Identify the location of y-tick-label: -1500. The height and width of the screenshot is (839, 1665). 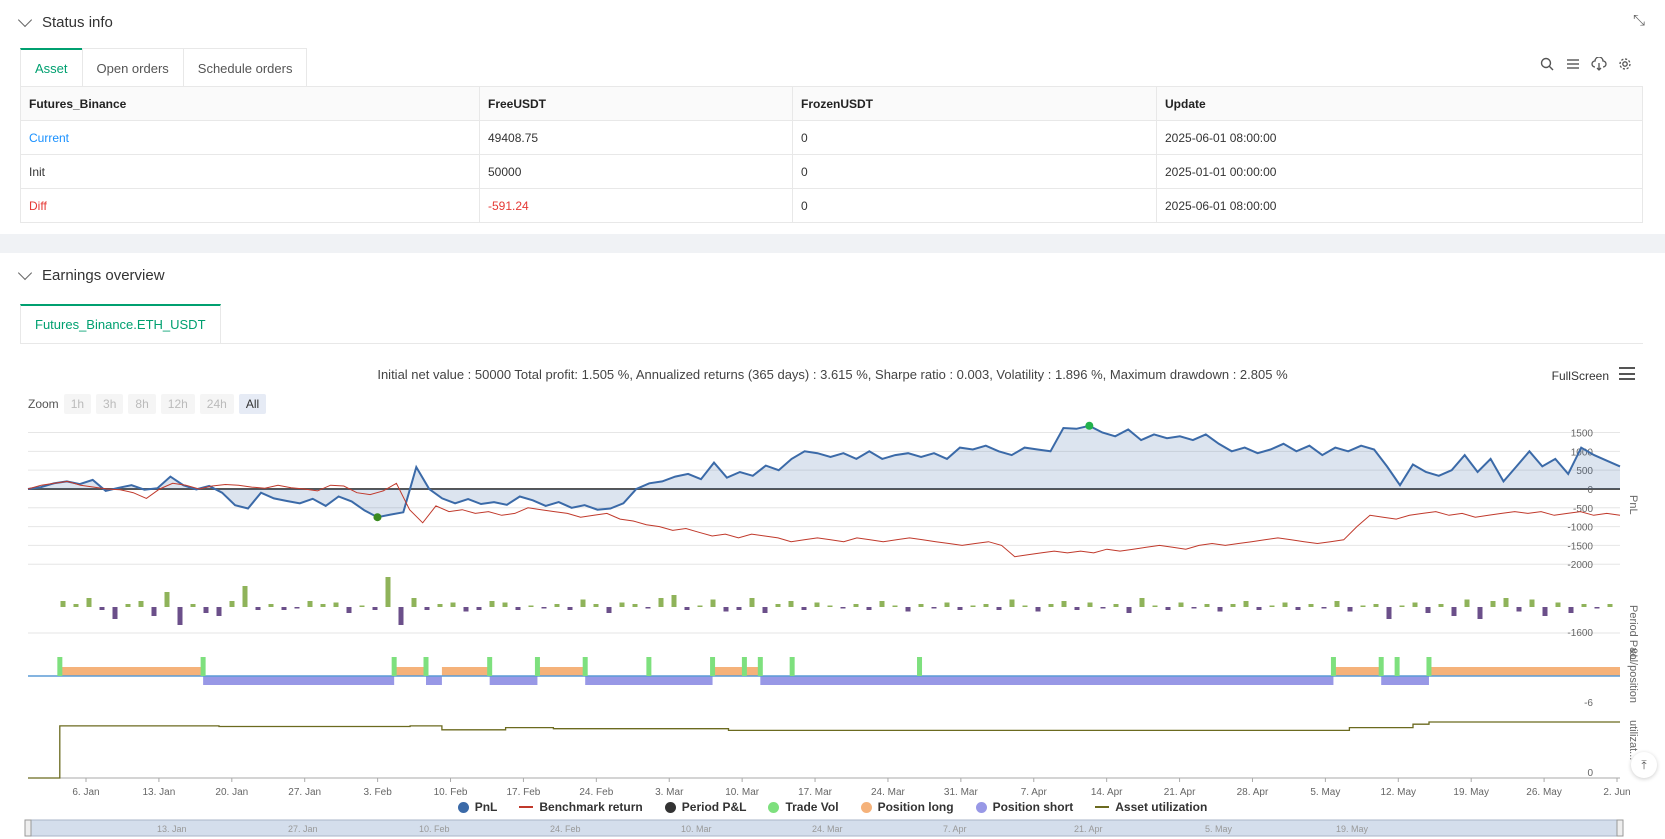
(1580, 546).